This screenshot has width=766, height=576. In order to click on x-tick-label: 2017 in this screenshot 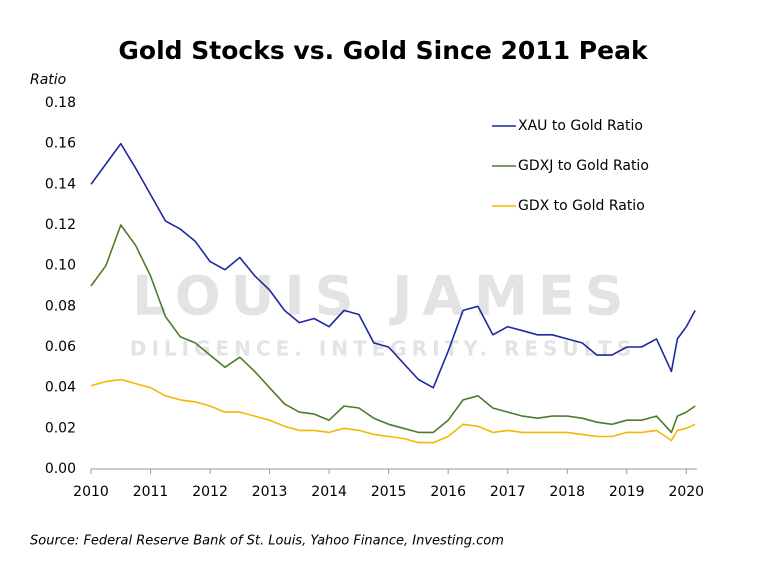, I will do `click(508, 492)`.